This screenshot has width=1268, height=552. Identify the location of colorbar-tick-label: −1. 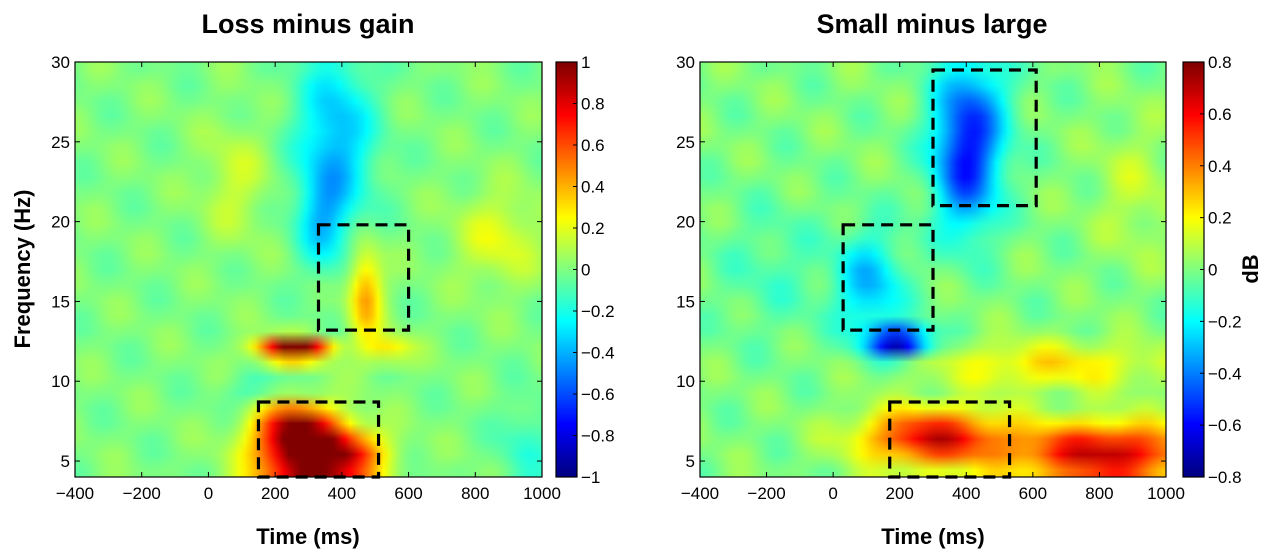
(590, 477).